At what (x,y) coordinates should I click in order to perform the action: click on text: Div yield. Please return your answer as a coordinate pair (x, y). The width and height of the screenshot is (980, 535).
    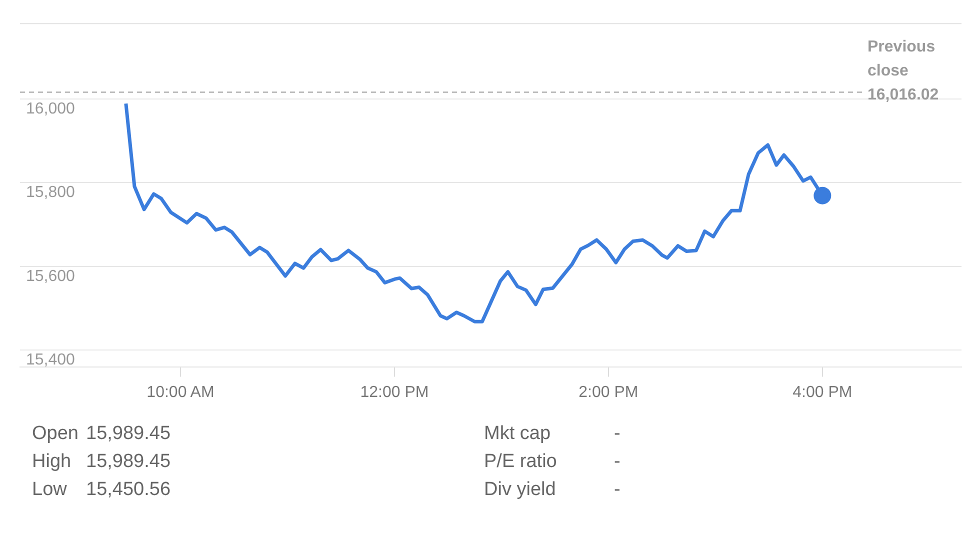
    Looking at the image, I should click on (520, 490).